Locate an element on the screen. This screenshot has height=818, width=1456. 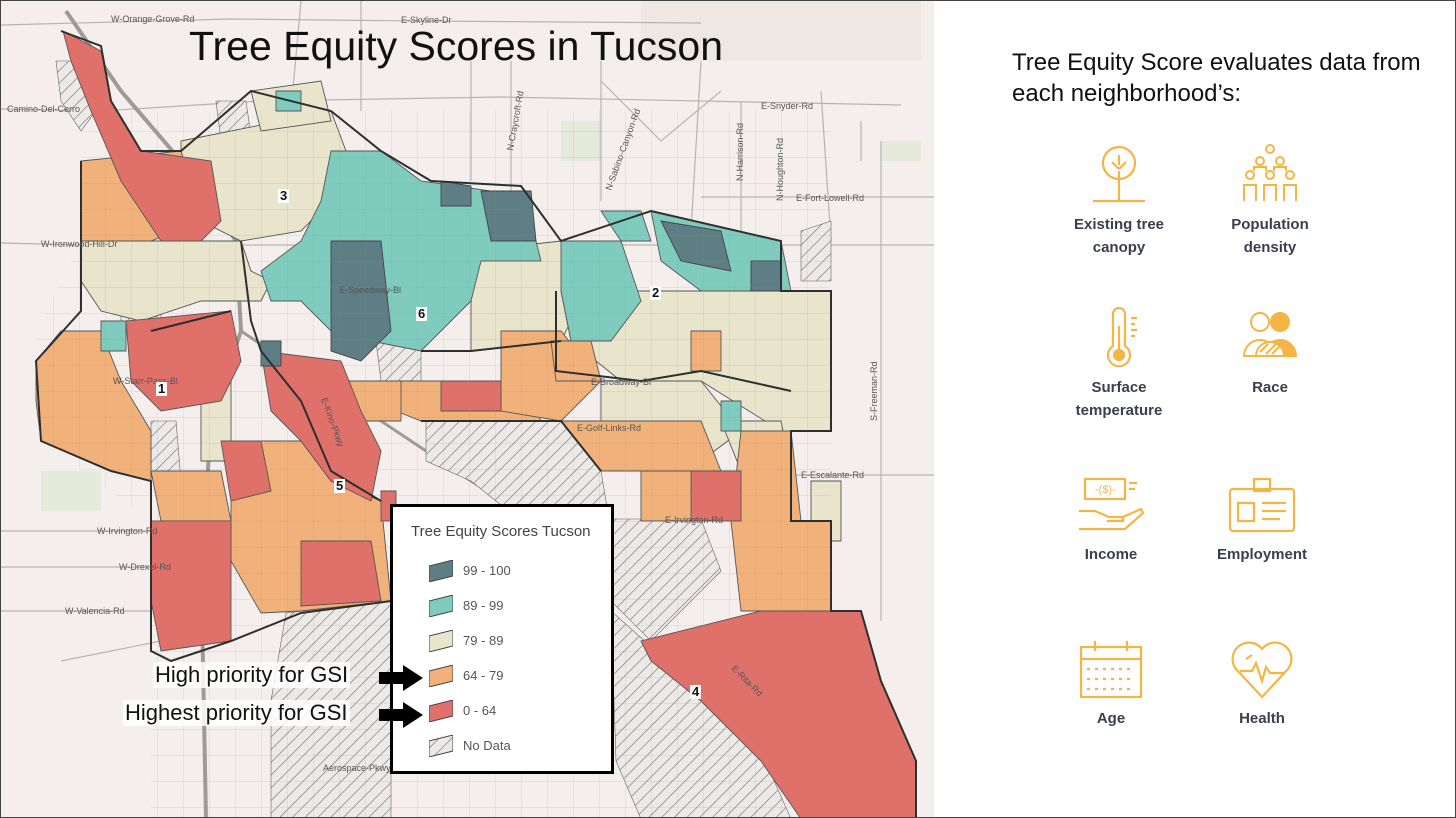
factor-employment: Employment is located at coordinates (1262, 519).